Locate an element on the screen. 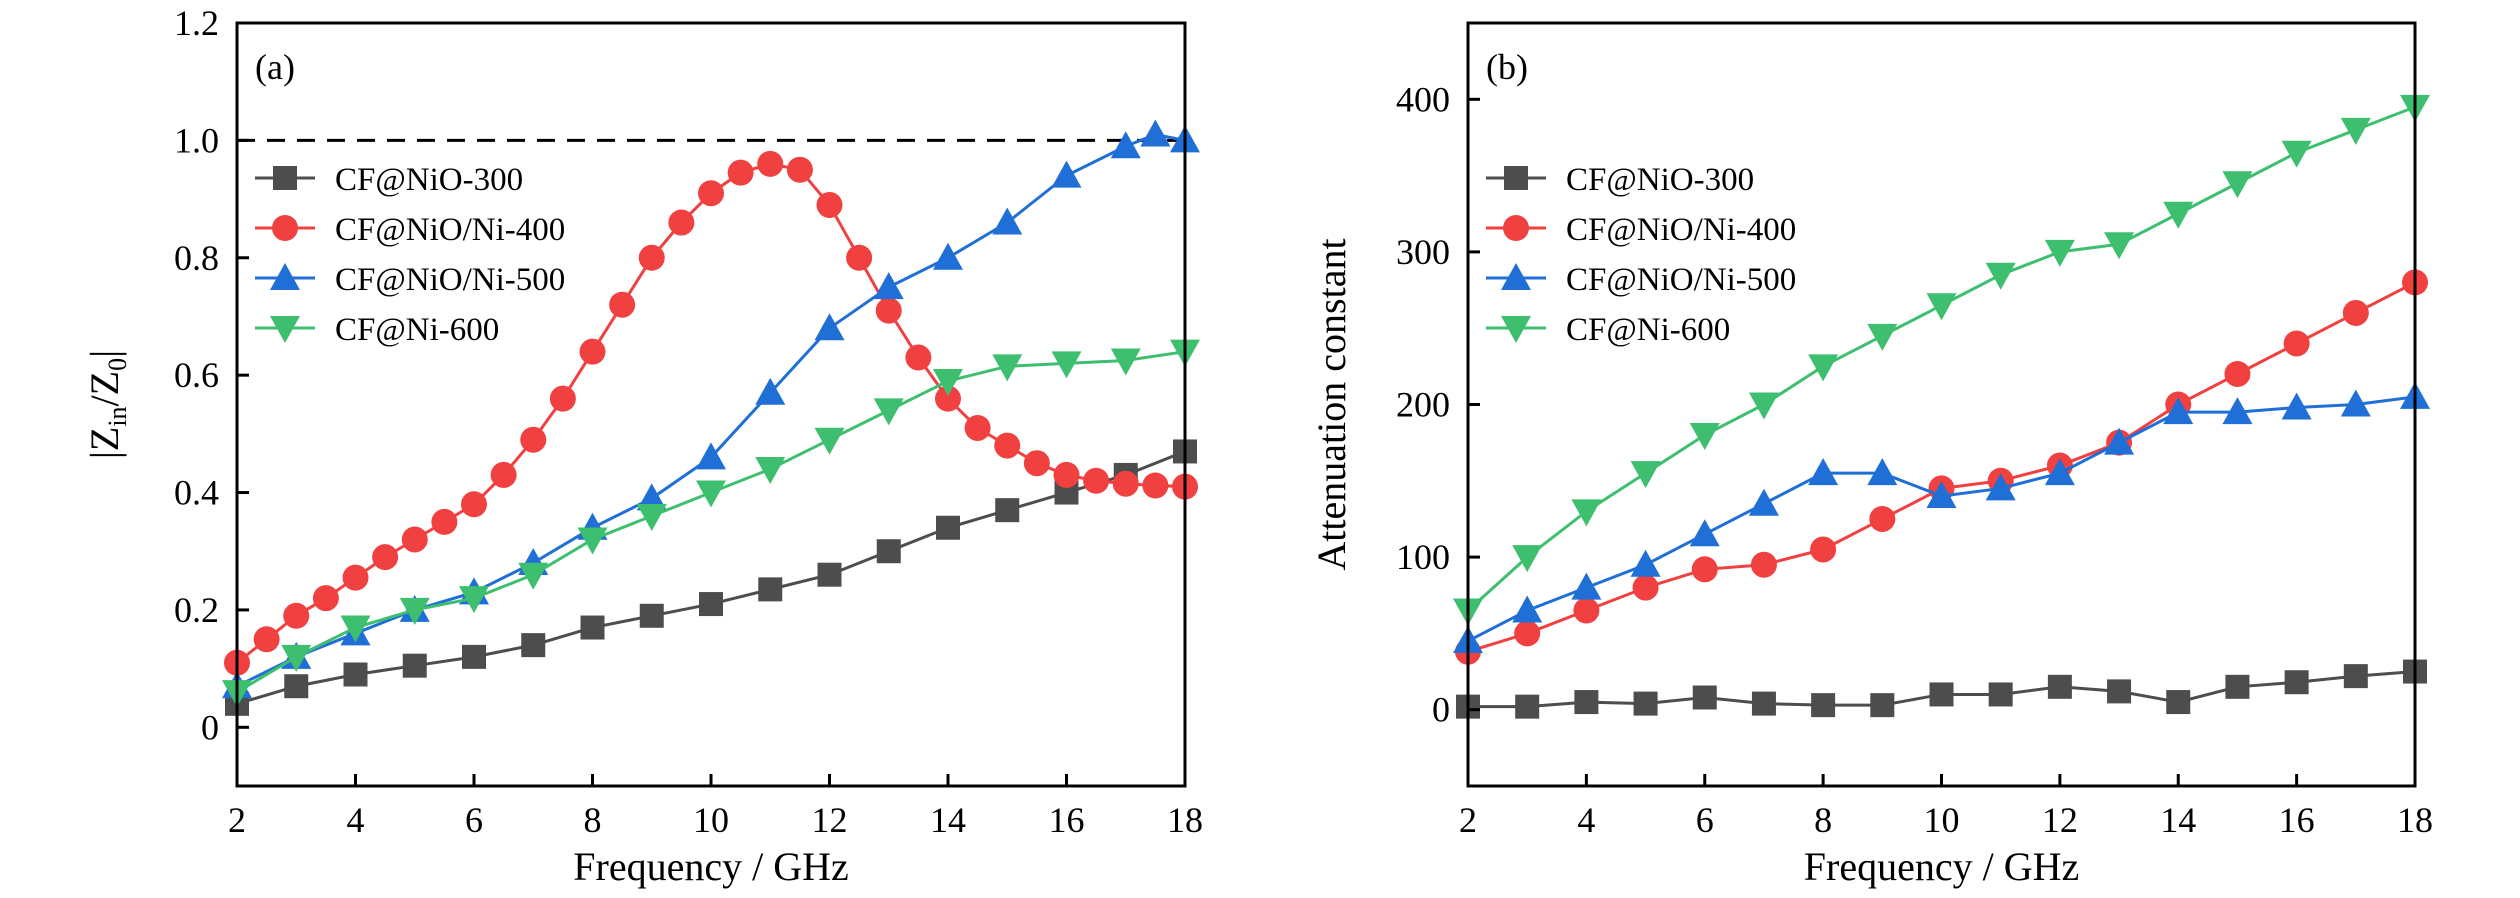 This screenshot has width=2520, height=898. x-tick-label: 8 is located at coordinates (593, 820).